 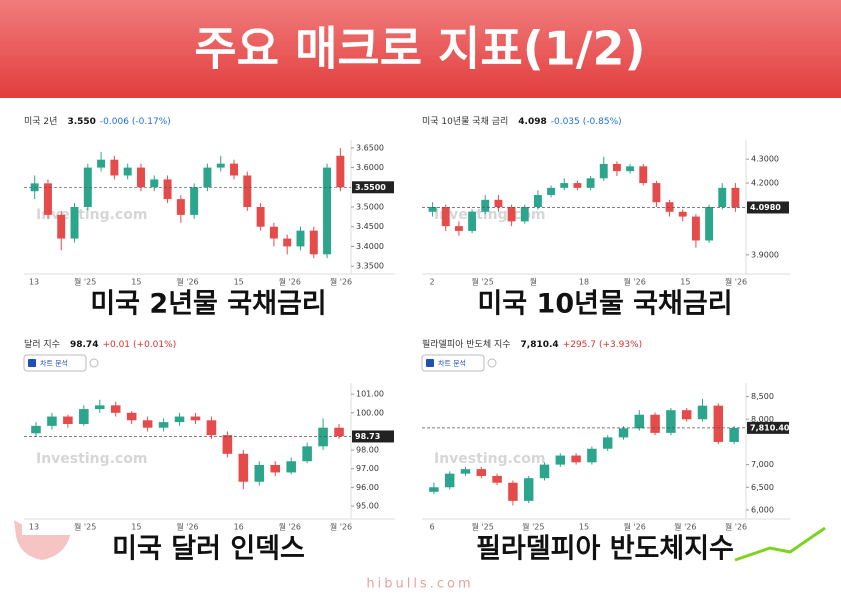 I want to click on y-tick-label: 101.00, so click(x=370, y=394).